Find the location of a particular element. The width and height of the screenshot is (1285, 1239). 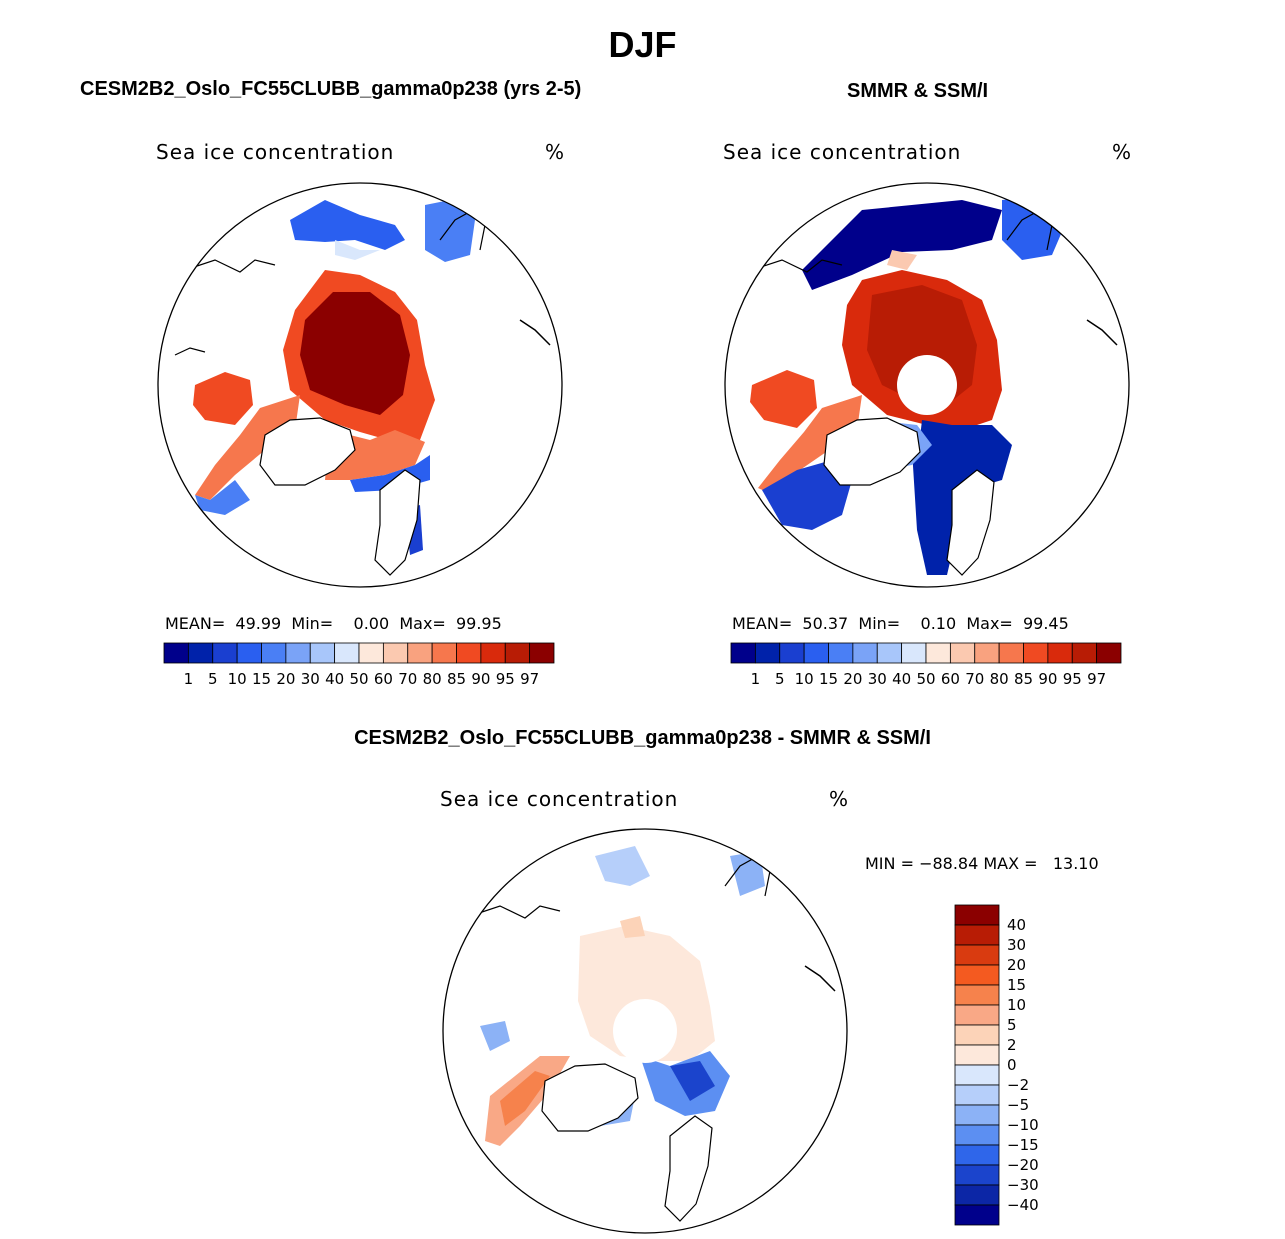

panel1-min-label: Min= is located at coordinates (312, 623).